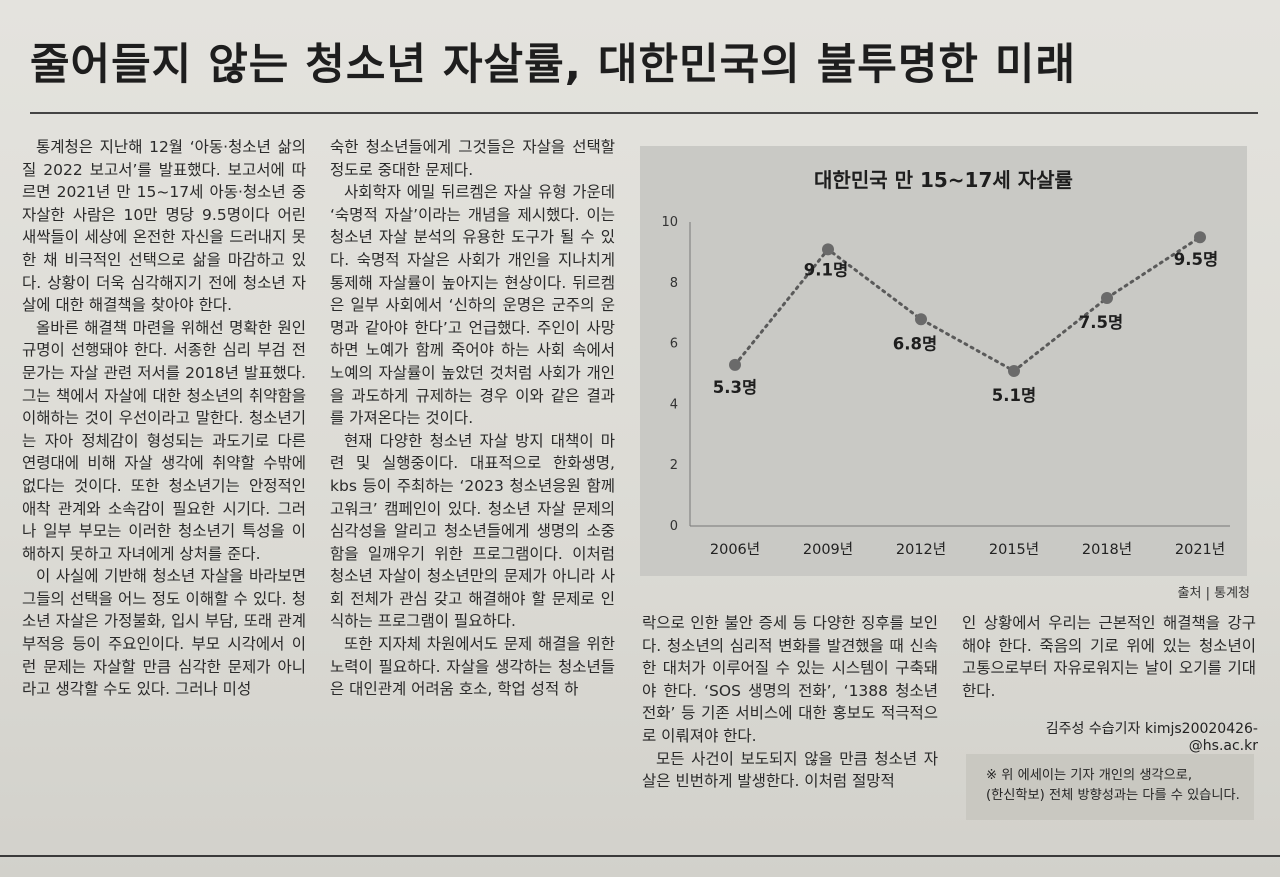  What do you see at coordinates (644, 113) in the screenshot?
I see `headline-rule` at bounding box center [644, 113].